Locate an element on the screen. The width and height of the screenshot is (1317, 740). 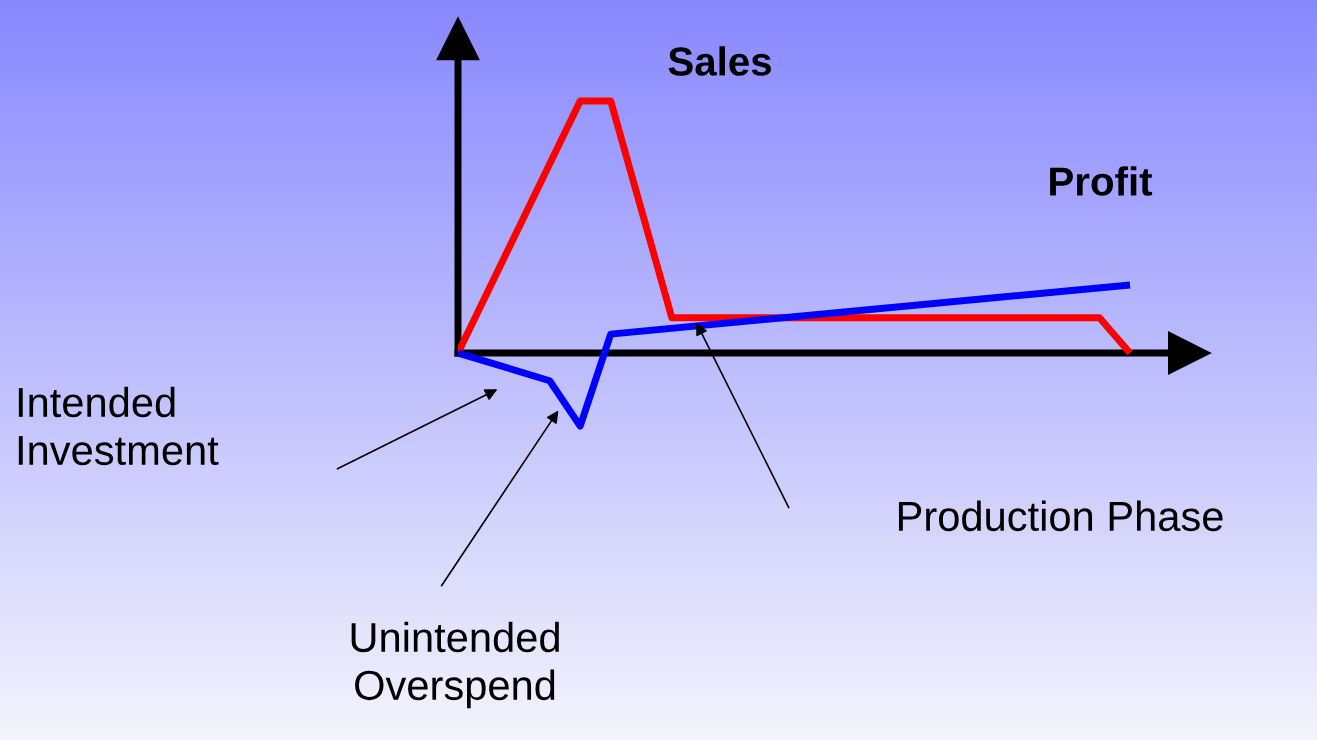
text: Profit is located at coordinates (1101, 181).